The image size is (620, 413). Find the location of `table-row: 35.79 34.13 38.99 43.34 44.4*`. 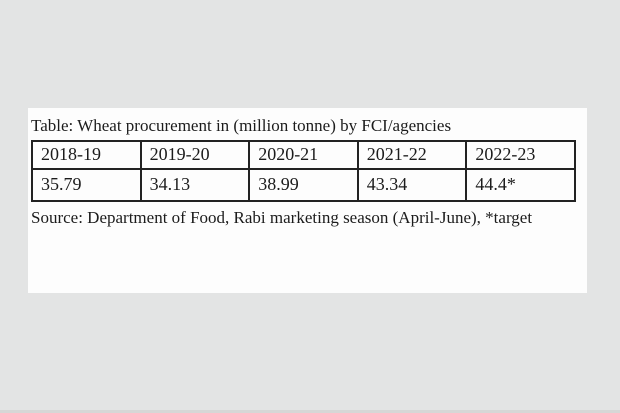

table-row: 35.79 34.13 38.99 43.34 44.4* is located at coordinates (303, 185).